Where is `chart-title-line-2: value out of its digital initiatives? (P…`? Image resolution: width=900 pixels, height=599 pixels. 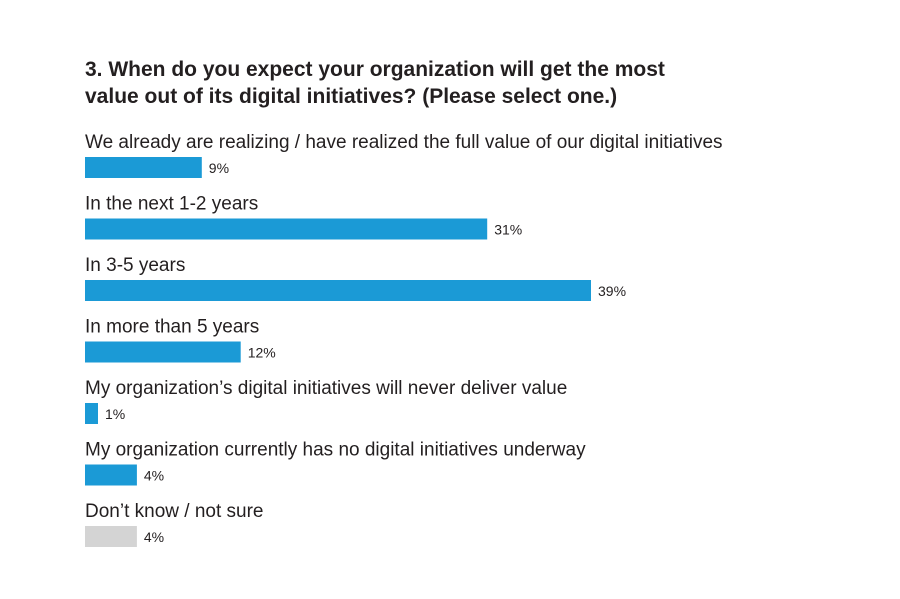 chart-title-line-2: value out of its digital initiatives? (P… is located at coordinates (351, 96).